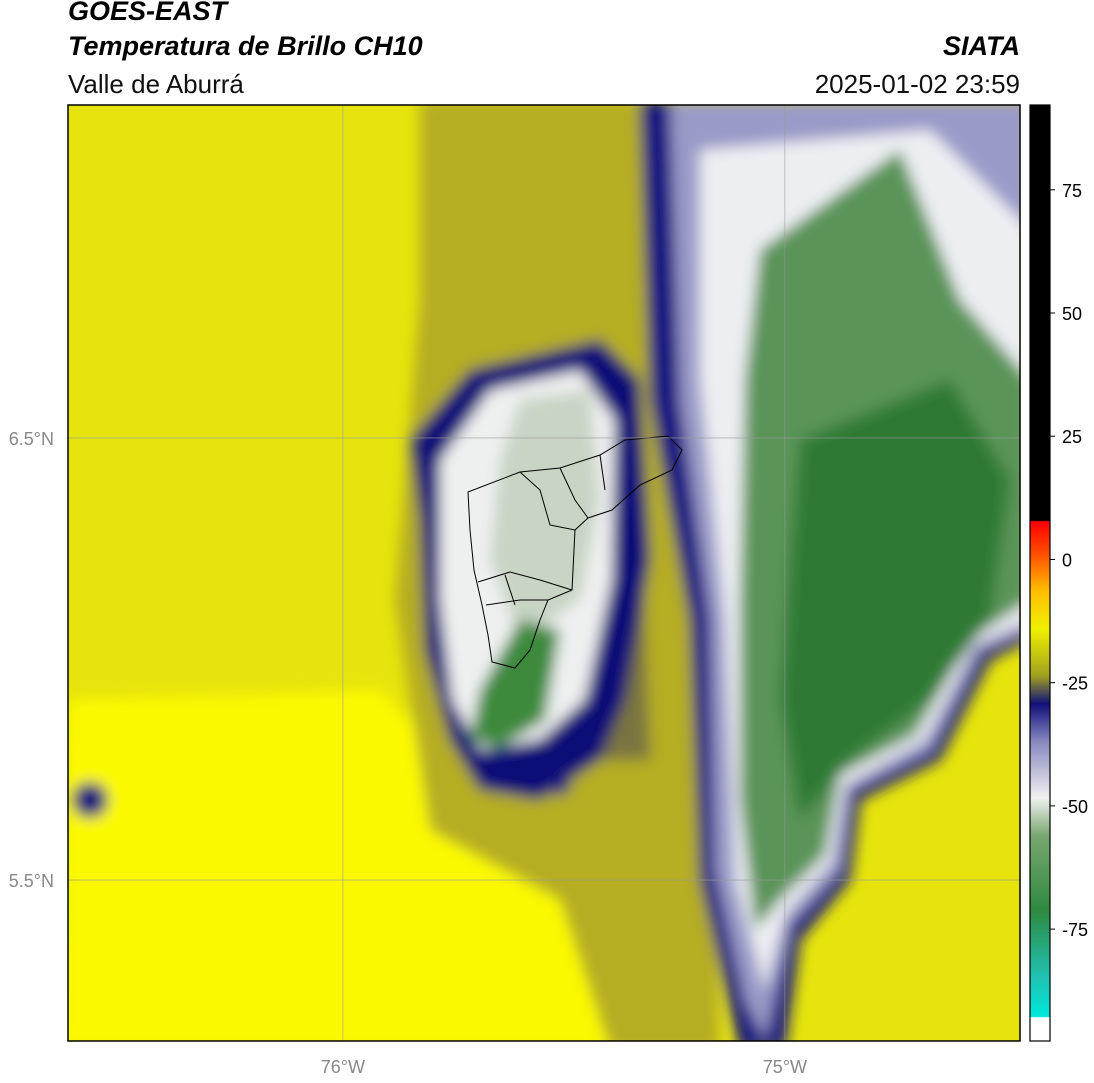 The height and width of the screenshot is (1083, 1094). What do you see at coordinates (575, 552) in the screenshot?
I see `municipal-boundaries` at bounding box center [575, 552].